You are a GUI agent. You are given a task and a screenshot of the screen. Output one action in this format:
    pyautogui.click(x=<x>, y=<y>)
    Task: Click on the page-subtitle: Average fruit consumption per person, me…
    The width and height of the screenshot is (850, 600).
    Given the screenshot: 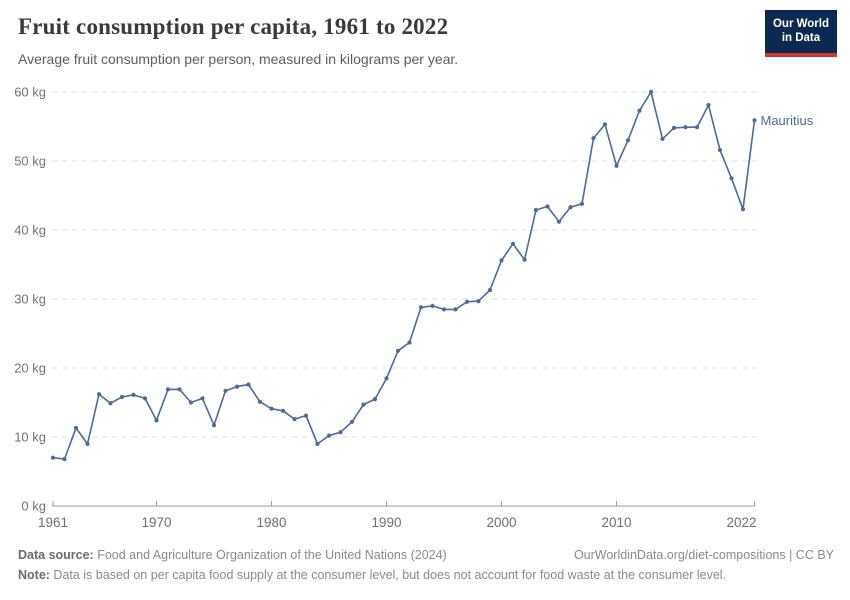 What is the action you would take?
    pyautogui.click(x=238, y=59)
    